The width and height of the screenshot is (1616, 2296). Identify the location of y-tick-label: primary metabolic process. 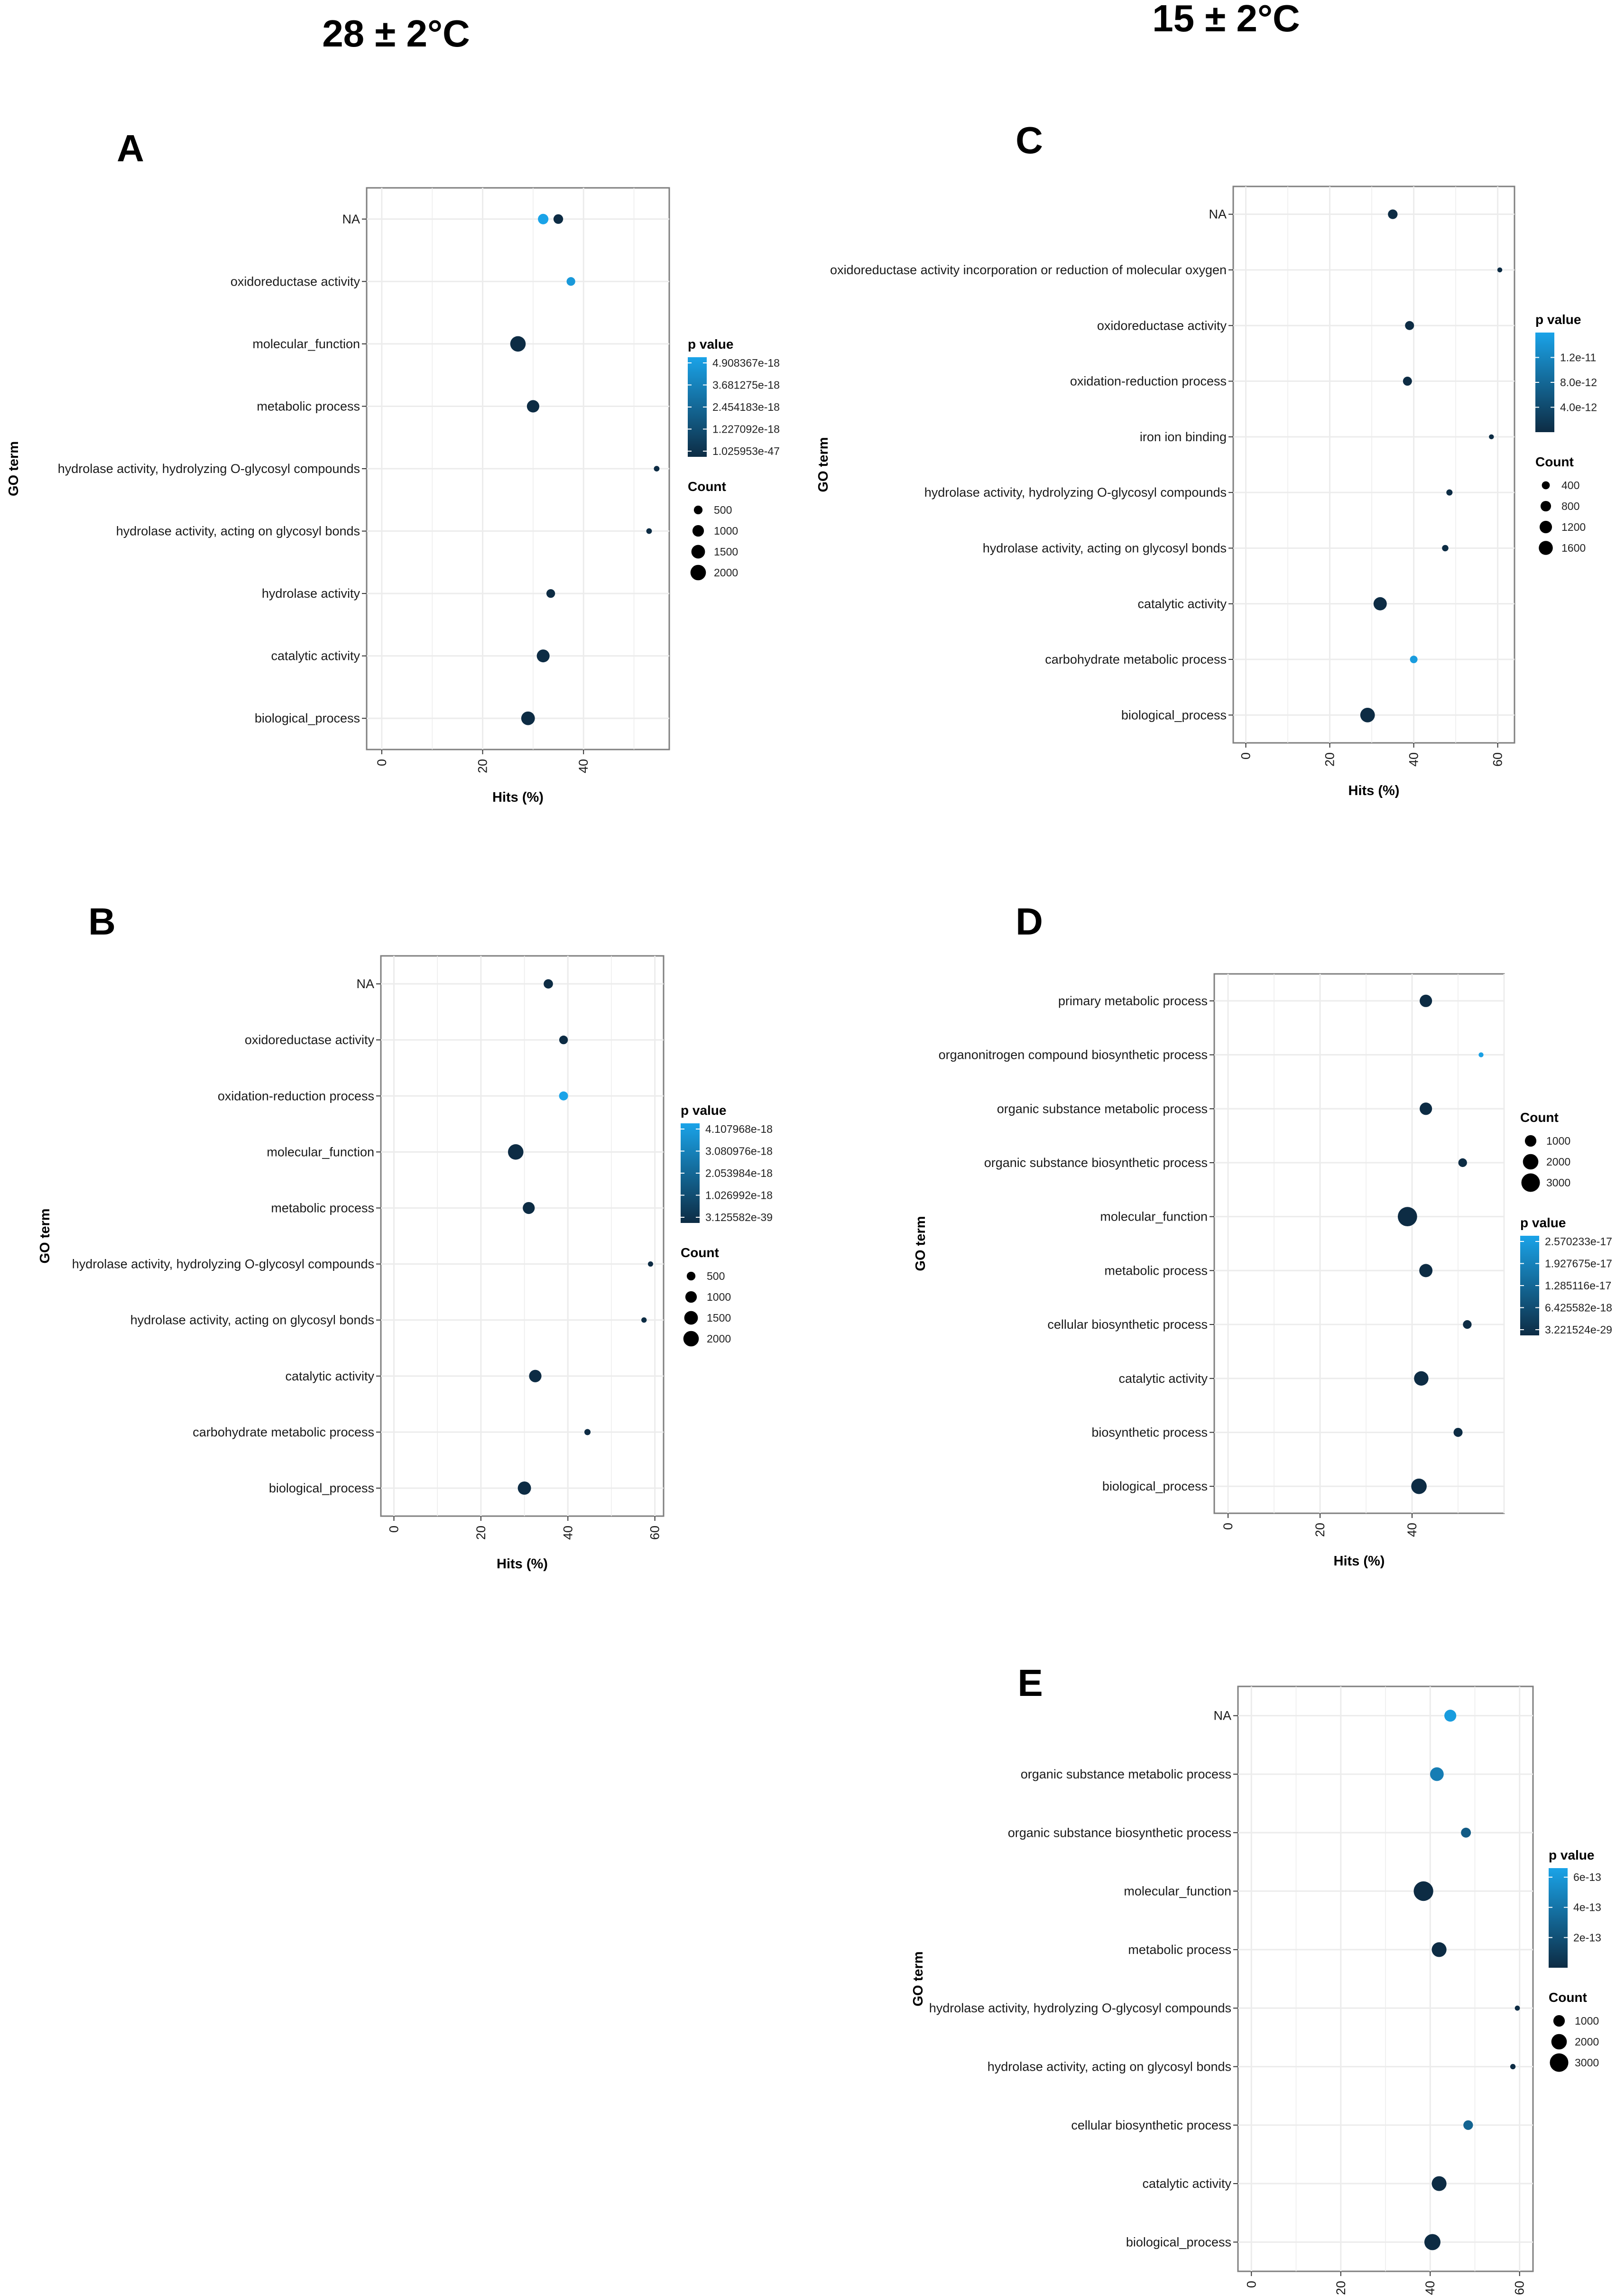
(1133, 1001).